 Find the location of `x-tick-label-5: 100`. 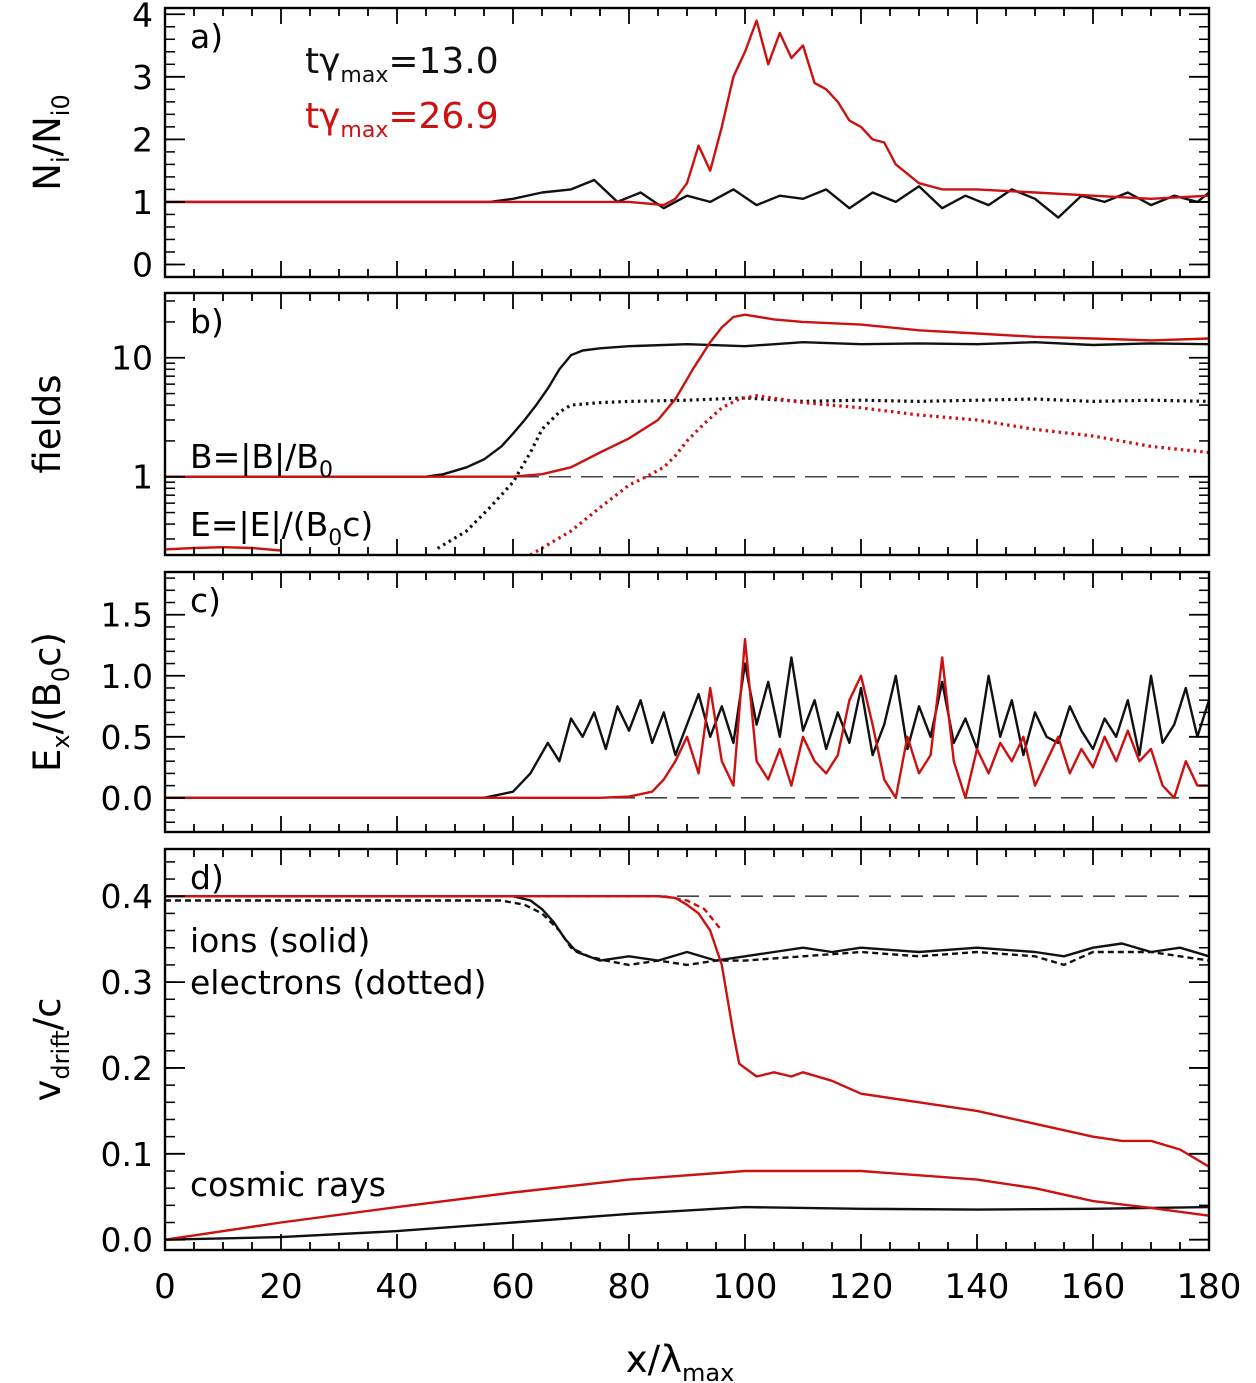

x-tick-label-5: 100 is located at coordinates (745, 1287).